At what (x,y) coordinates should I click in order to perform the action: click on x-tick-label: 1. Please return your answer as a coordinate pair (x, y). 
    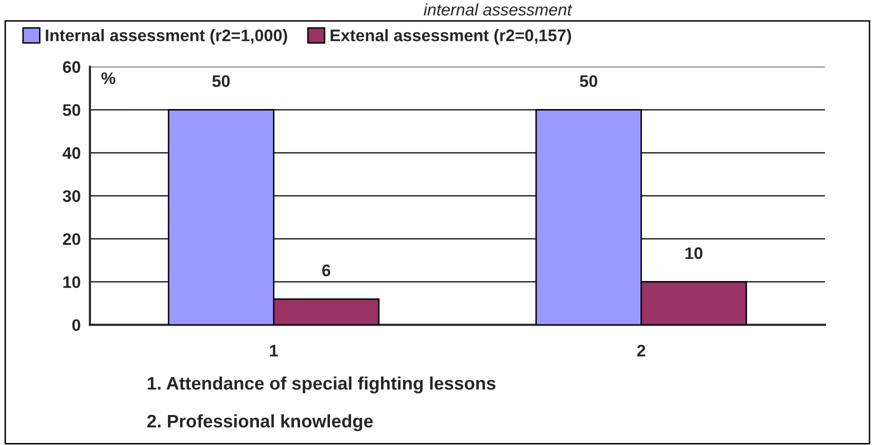
    Looking at the image, I should click on (274, 350).